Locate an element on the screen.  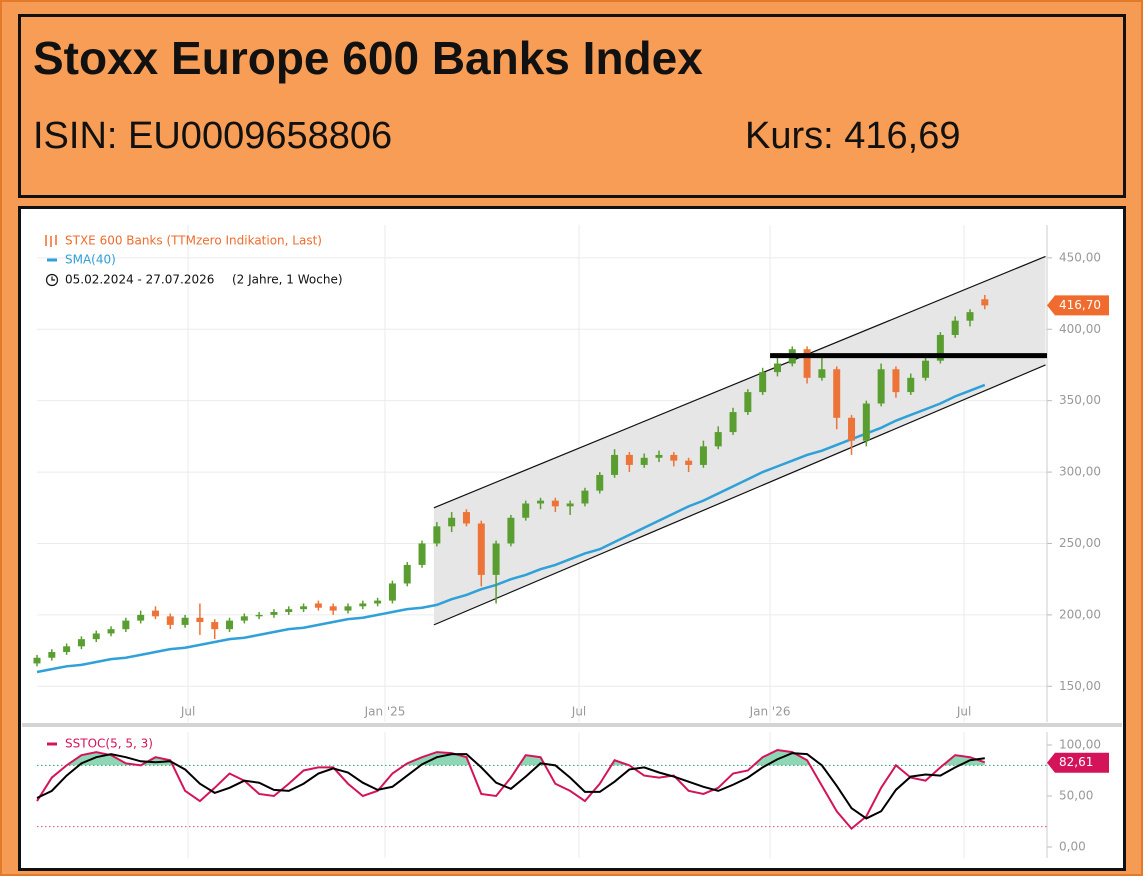
oscillator-panel: 0,00 50,00 100,00 82,61 is located at coordinates (572, 795).